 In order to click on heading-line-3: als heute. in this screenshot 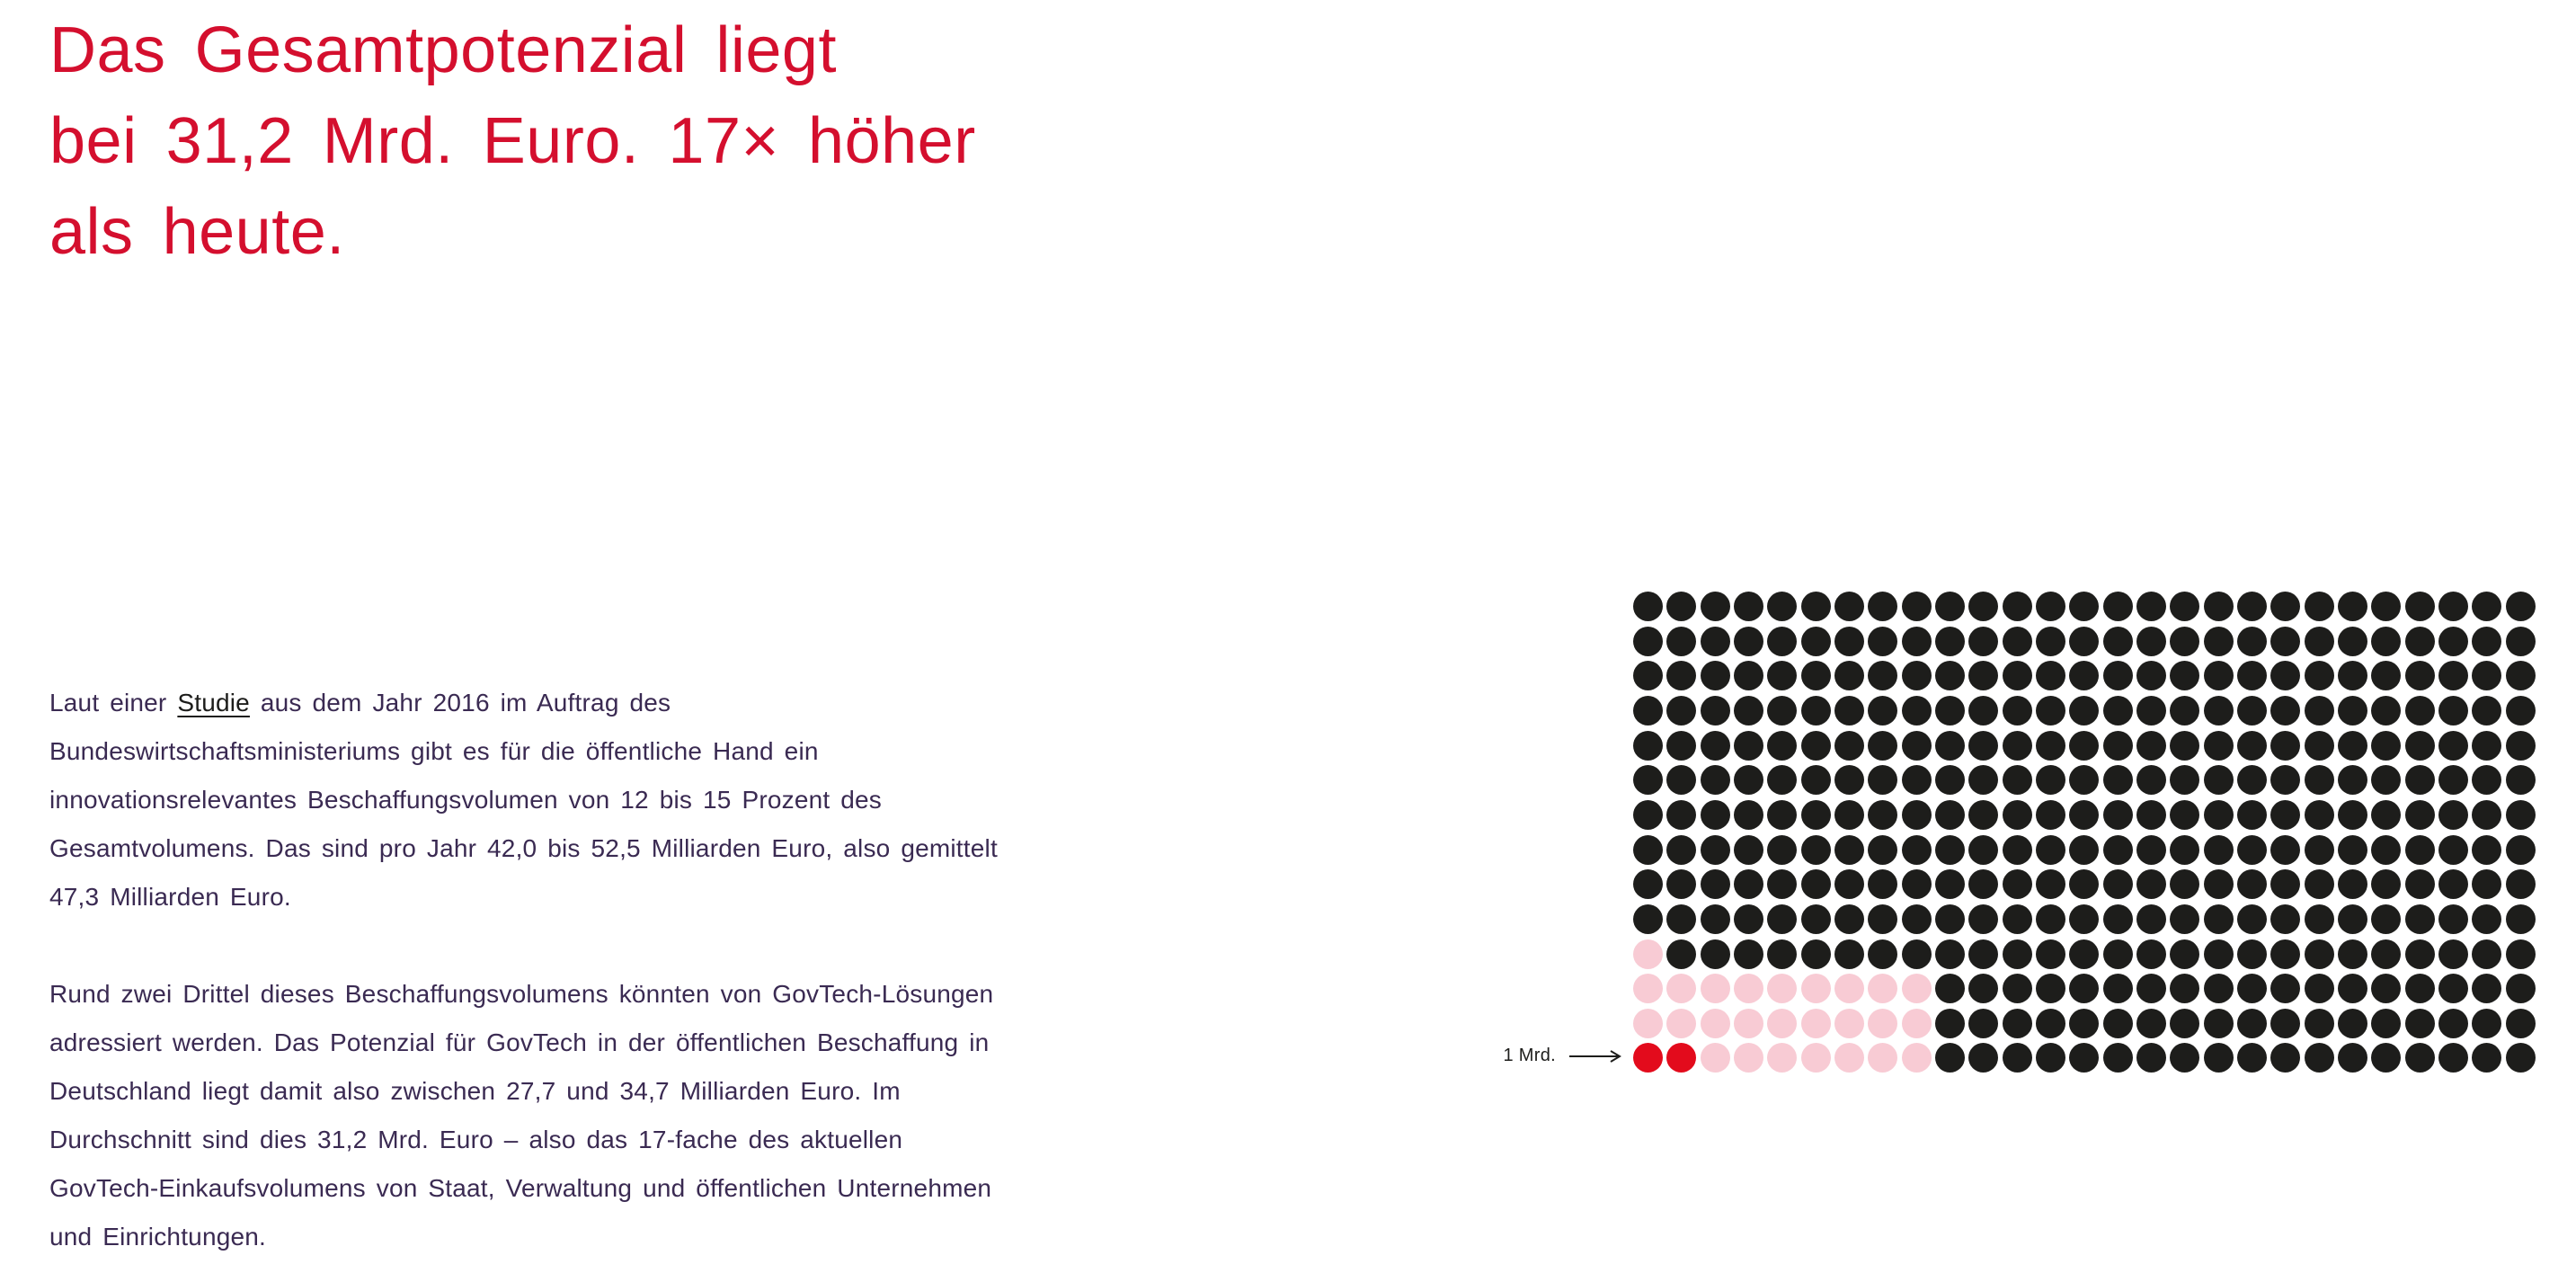, I will do `click(197, 232)`.